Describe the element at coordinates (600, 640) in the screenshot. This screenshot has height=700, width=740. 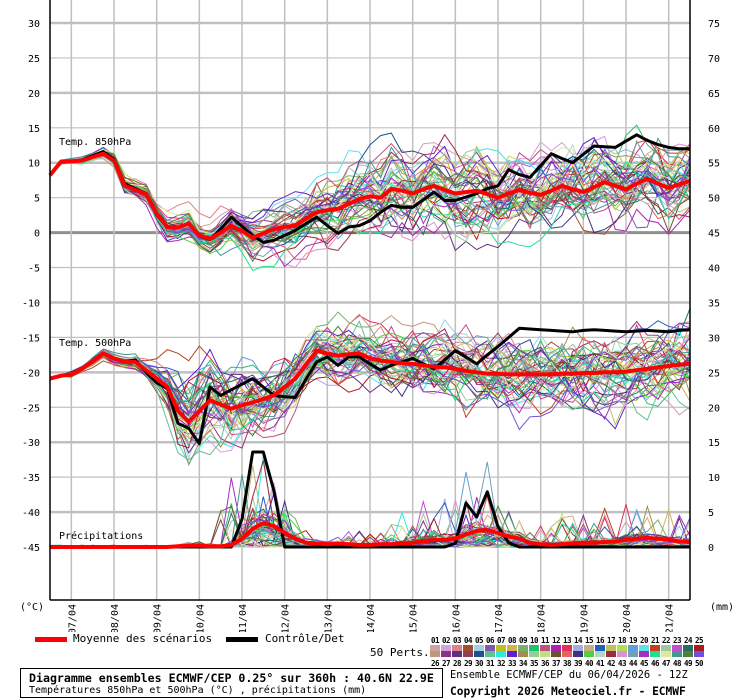
I see `member-number: 16` at that location.